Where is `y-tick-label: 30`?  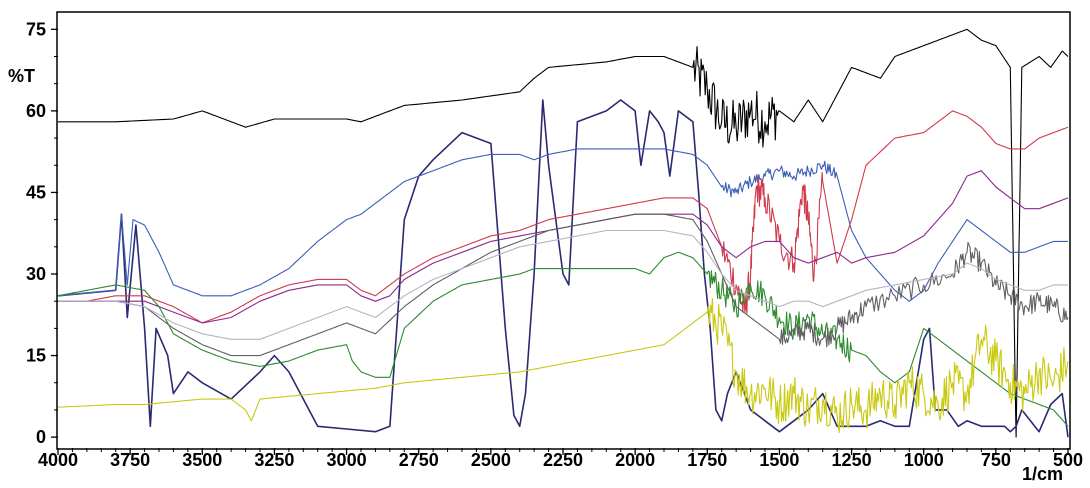 y-tick-label: 30 is located at coordinates (36, 274).